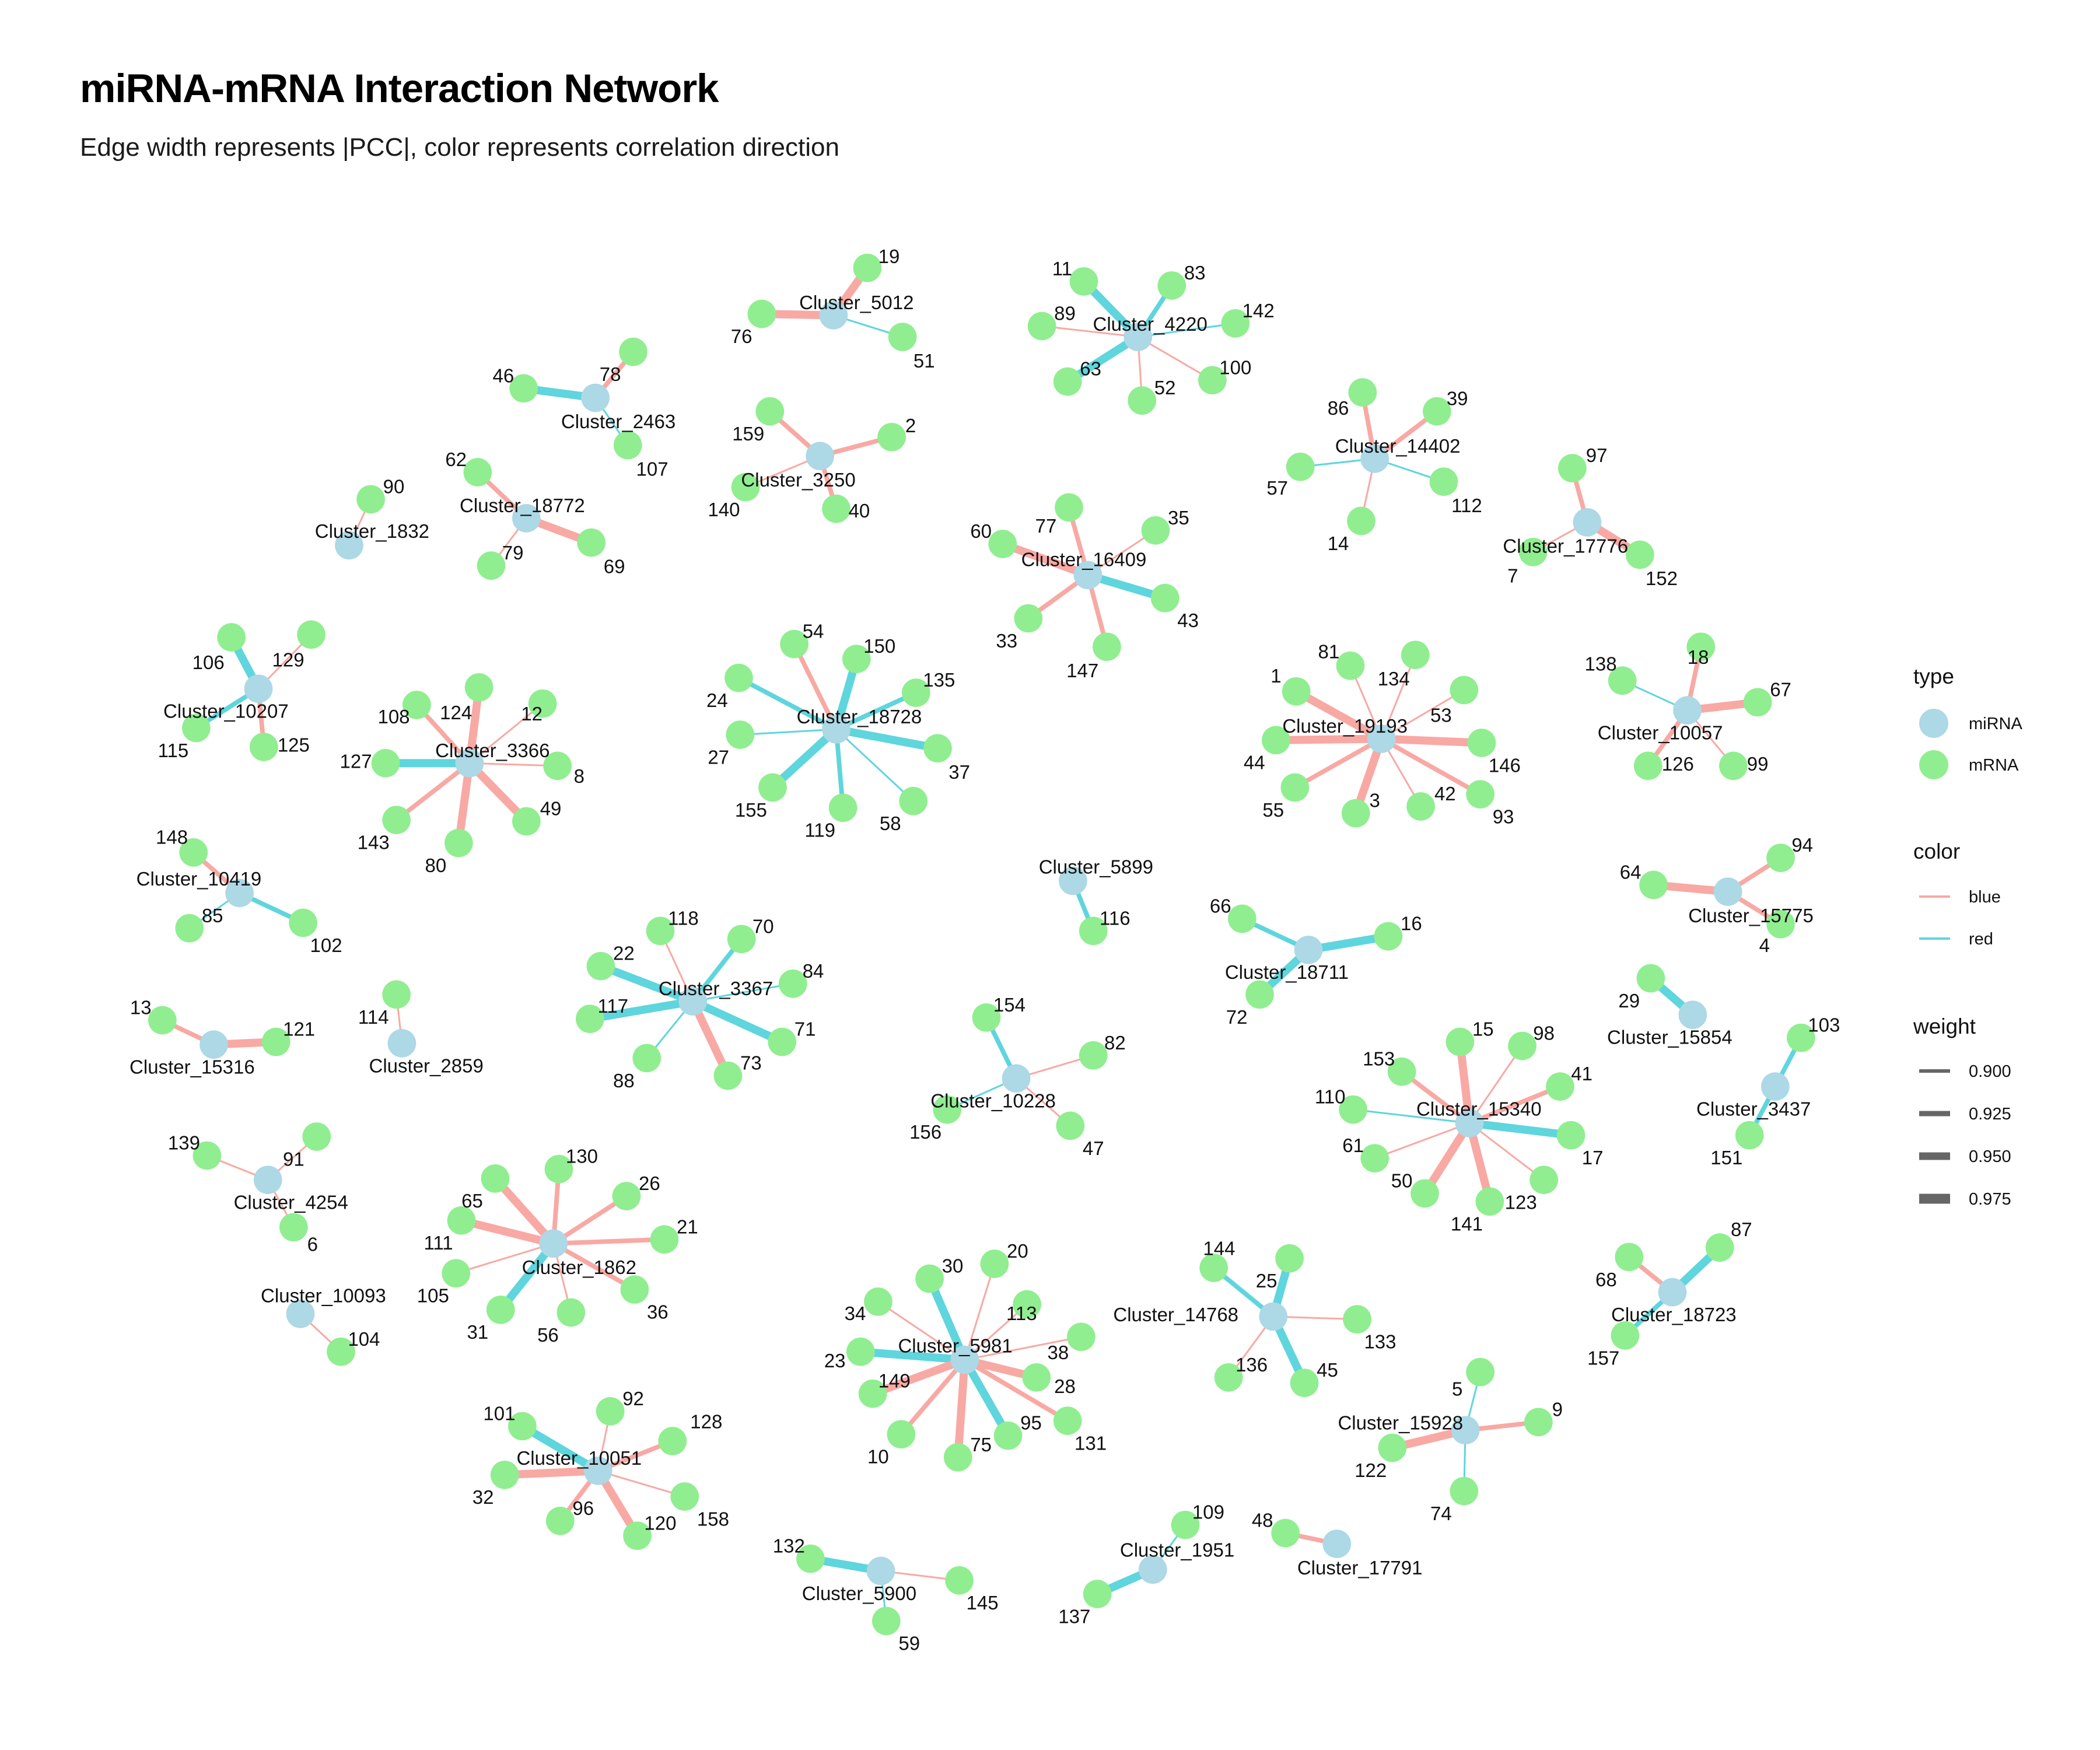 The image size is (2100, 1750). Describe the element at coordinates (878, 1457) in the screenshot. I see `mrna-label-10: 10` at that location.